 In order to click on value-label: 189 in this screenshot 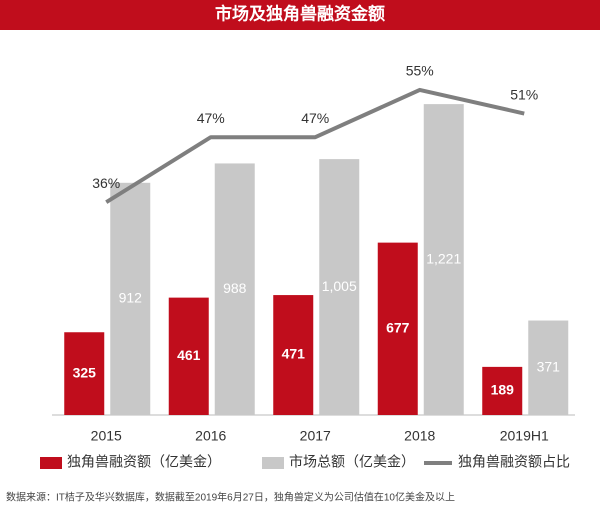, I will do `click(503, 390)`.